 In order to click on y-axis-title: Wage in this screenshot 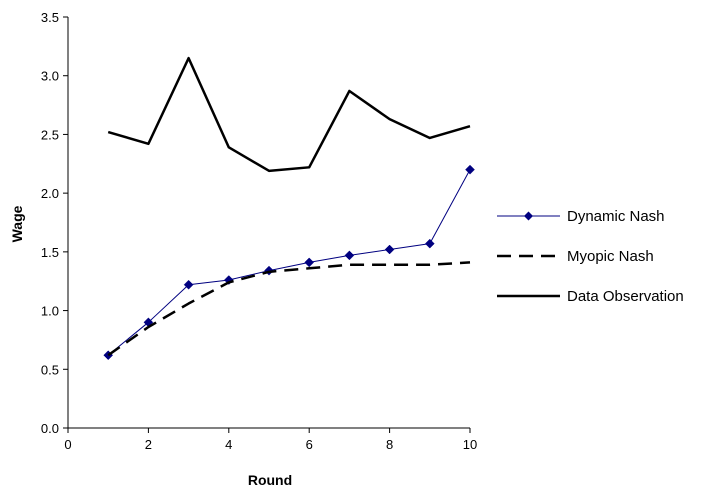, I will do `click(17, 223)`.